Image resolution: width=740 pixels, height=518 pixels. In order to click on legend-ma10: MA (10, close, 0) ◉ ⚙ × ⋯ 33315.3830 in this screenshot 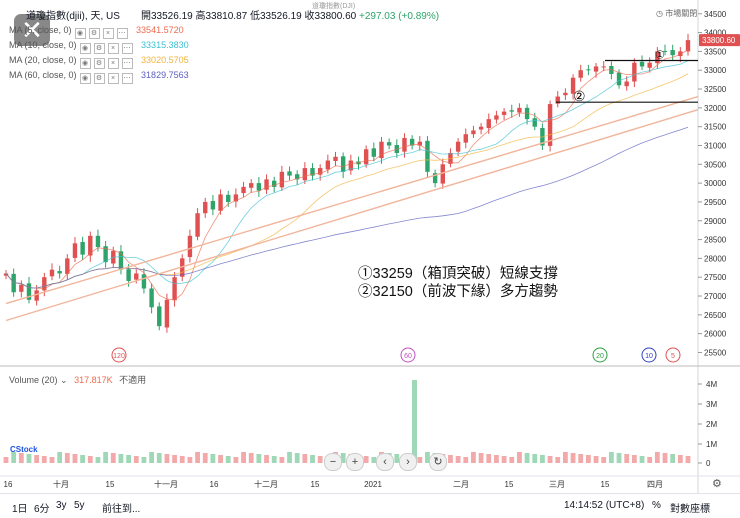, I will do `click(99, 47)`.